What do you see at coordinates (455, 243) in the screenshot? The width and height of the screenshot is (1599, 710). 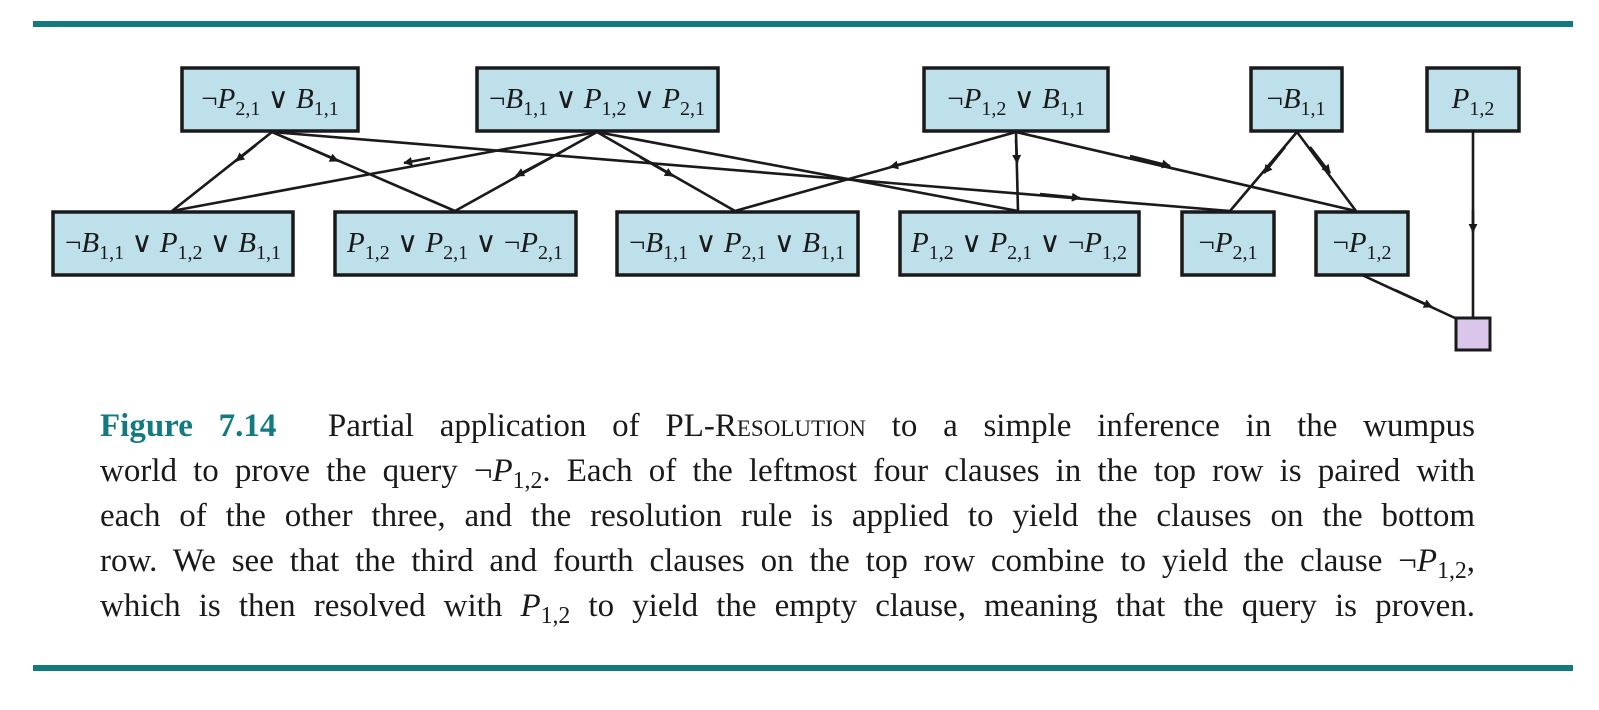 I see `clause-node: P1,2 ∨ P2,1 ∨ ¬P2,1` at bounding box center [455, 243].